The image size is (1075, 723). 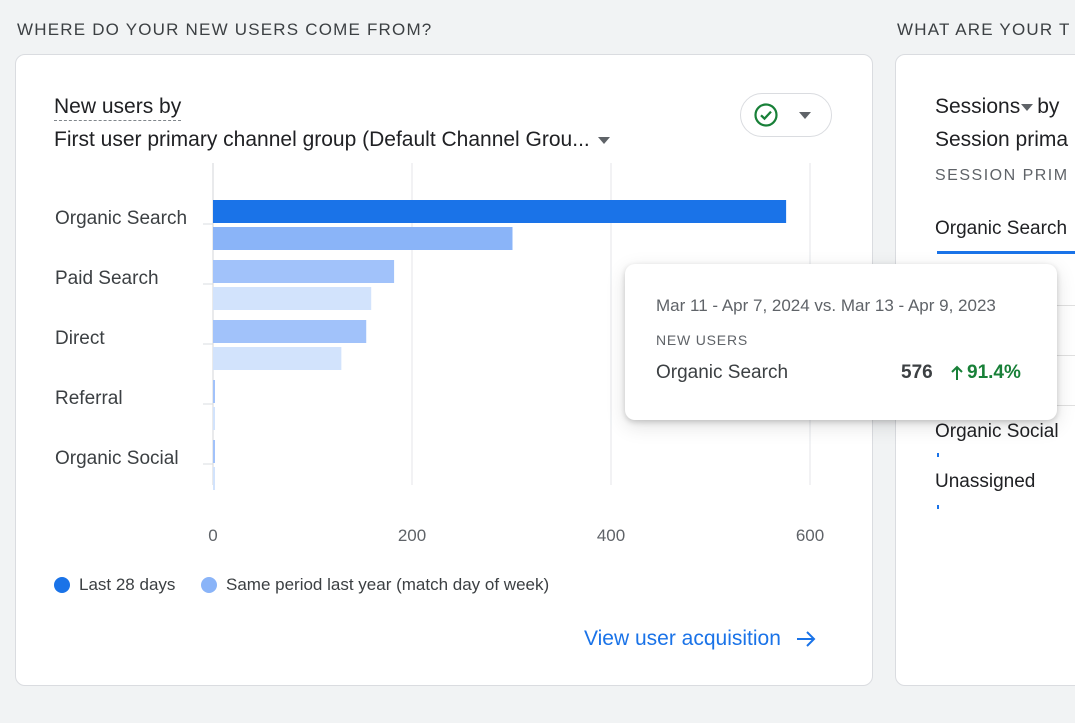 I want to click on comparison-toggle-button, so click(x=786, y=115).